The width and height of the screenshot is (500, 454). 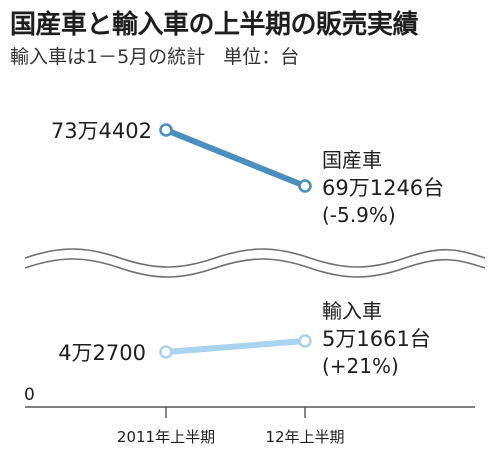 What do you see at coordinates (255, 268) in the screenshot?
I see `axis-break-wave-bottom` at bounding box center [255, 268].